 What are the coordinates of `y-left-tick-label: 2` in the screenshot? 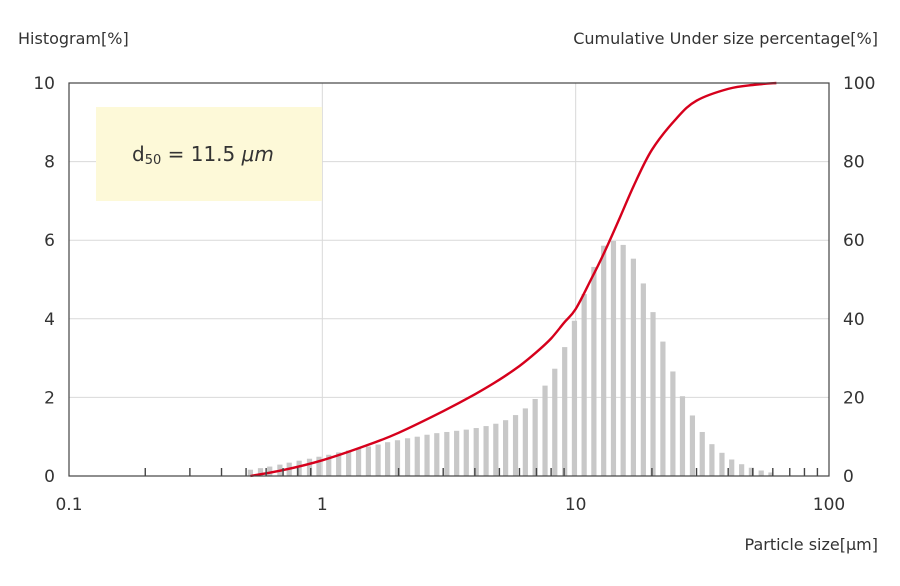 It's located at (49, 398).